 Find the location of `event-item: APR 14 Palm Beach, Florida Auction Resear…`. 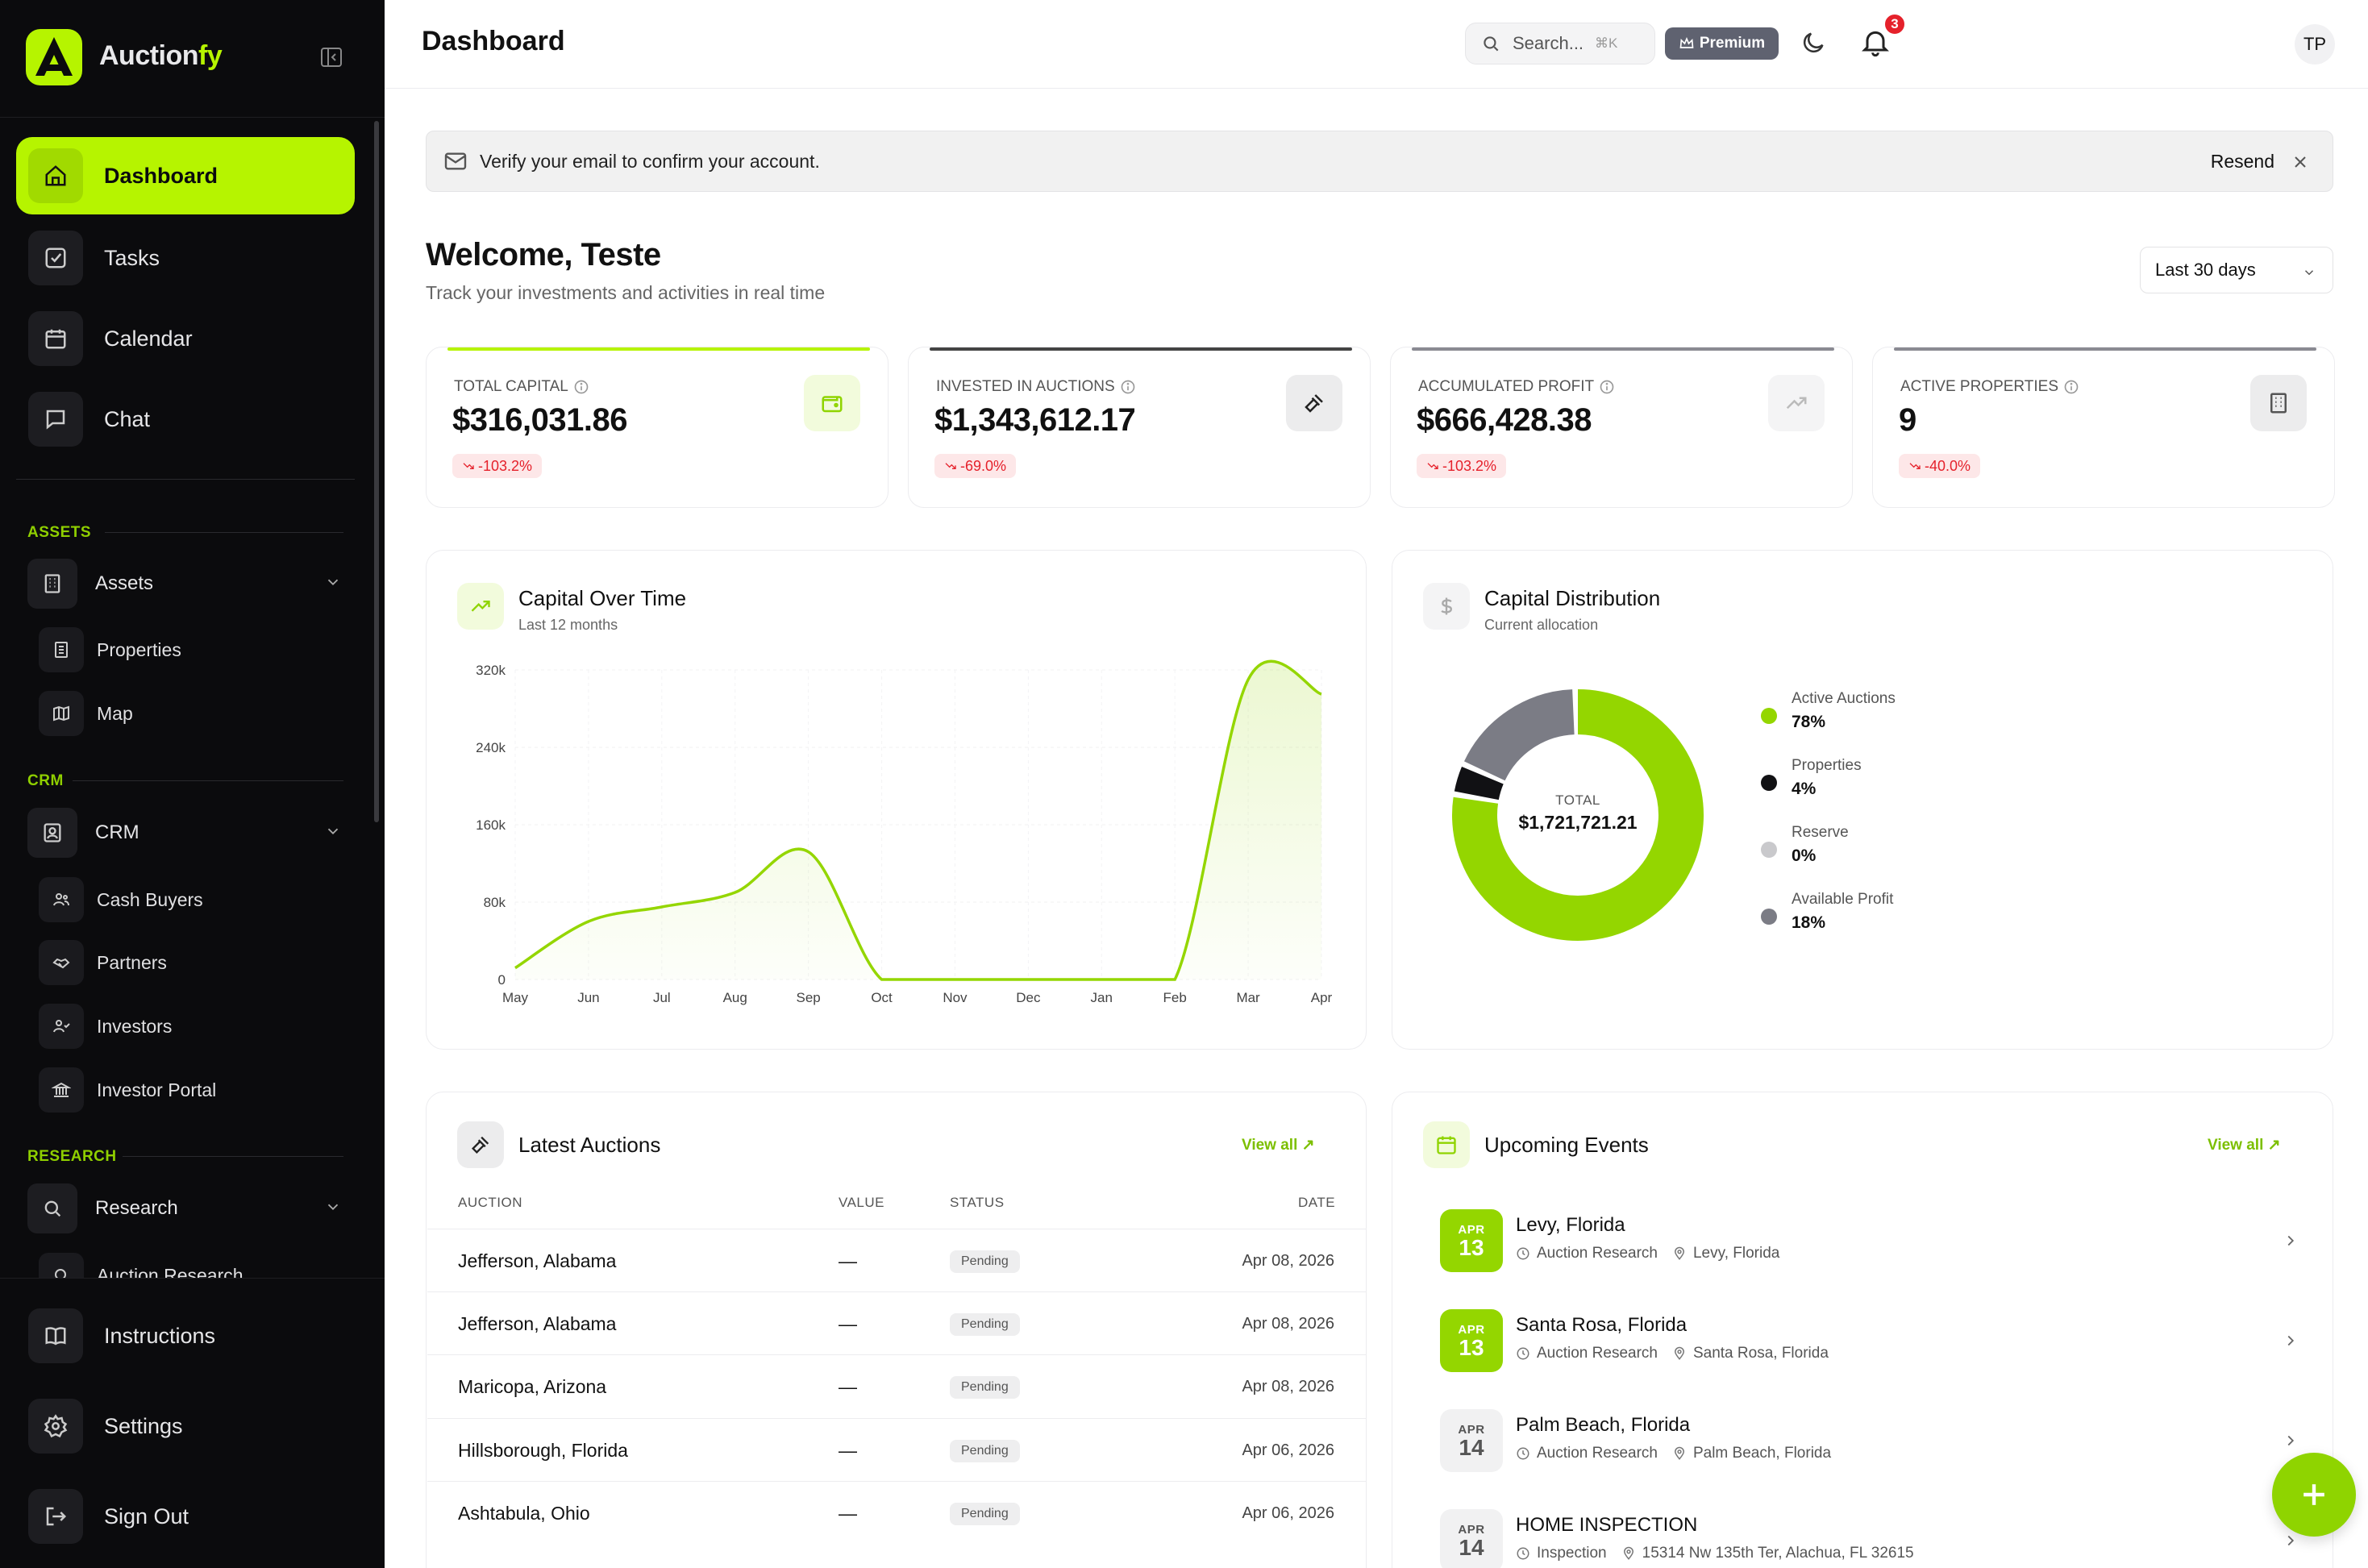

event-item: APR 14 Palm Beach, Florida Auction Resear… is located at coordinates (1848, 1442).